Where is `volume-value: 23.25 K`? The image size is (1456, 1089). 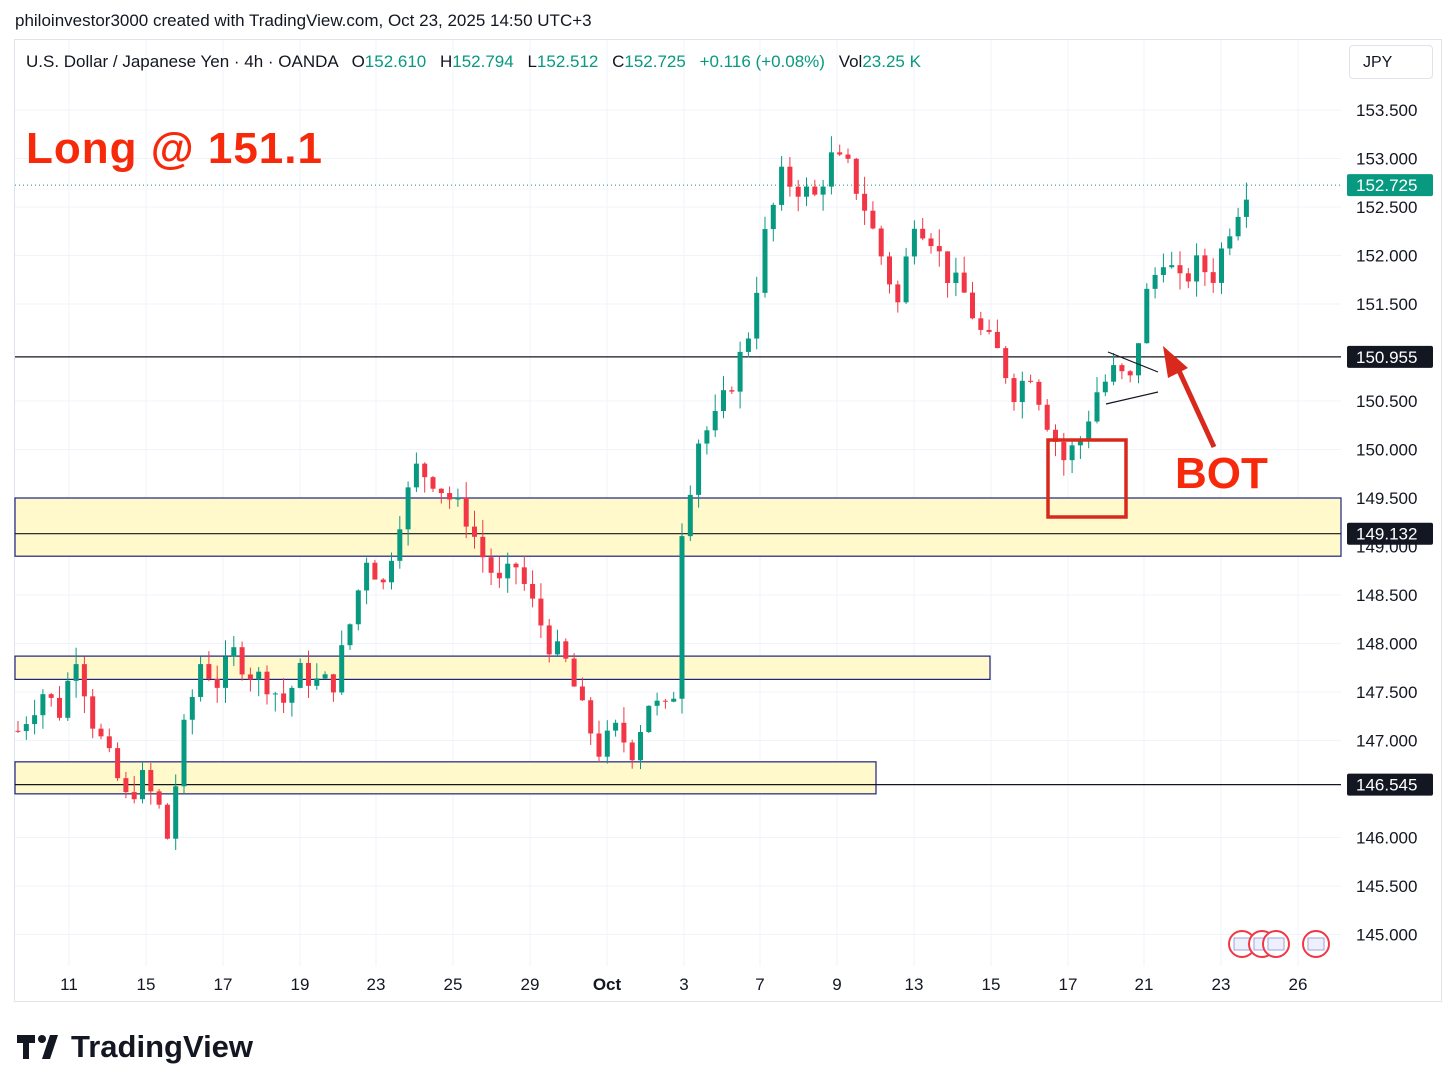 volume-value: 23.25 K is located at coordinates (891, 61).